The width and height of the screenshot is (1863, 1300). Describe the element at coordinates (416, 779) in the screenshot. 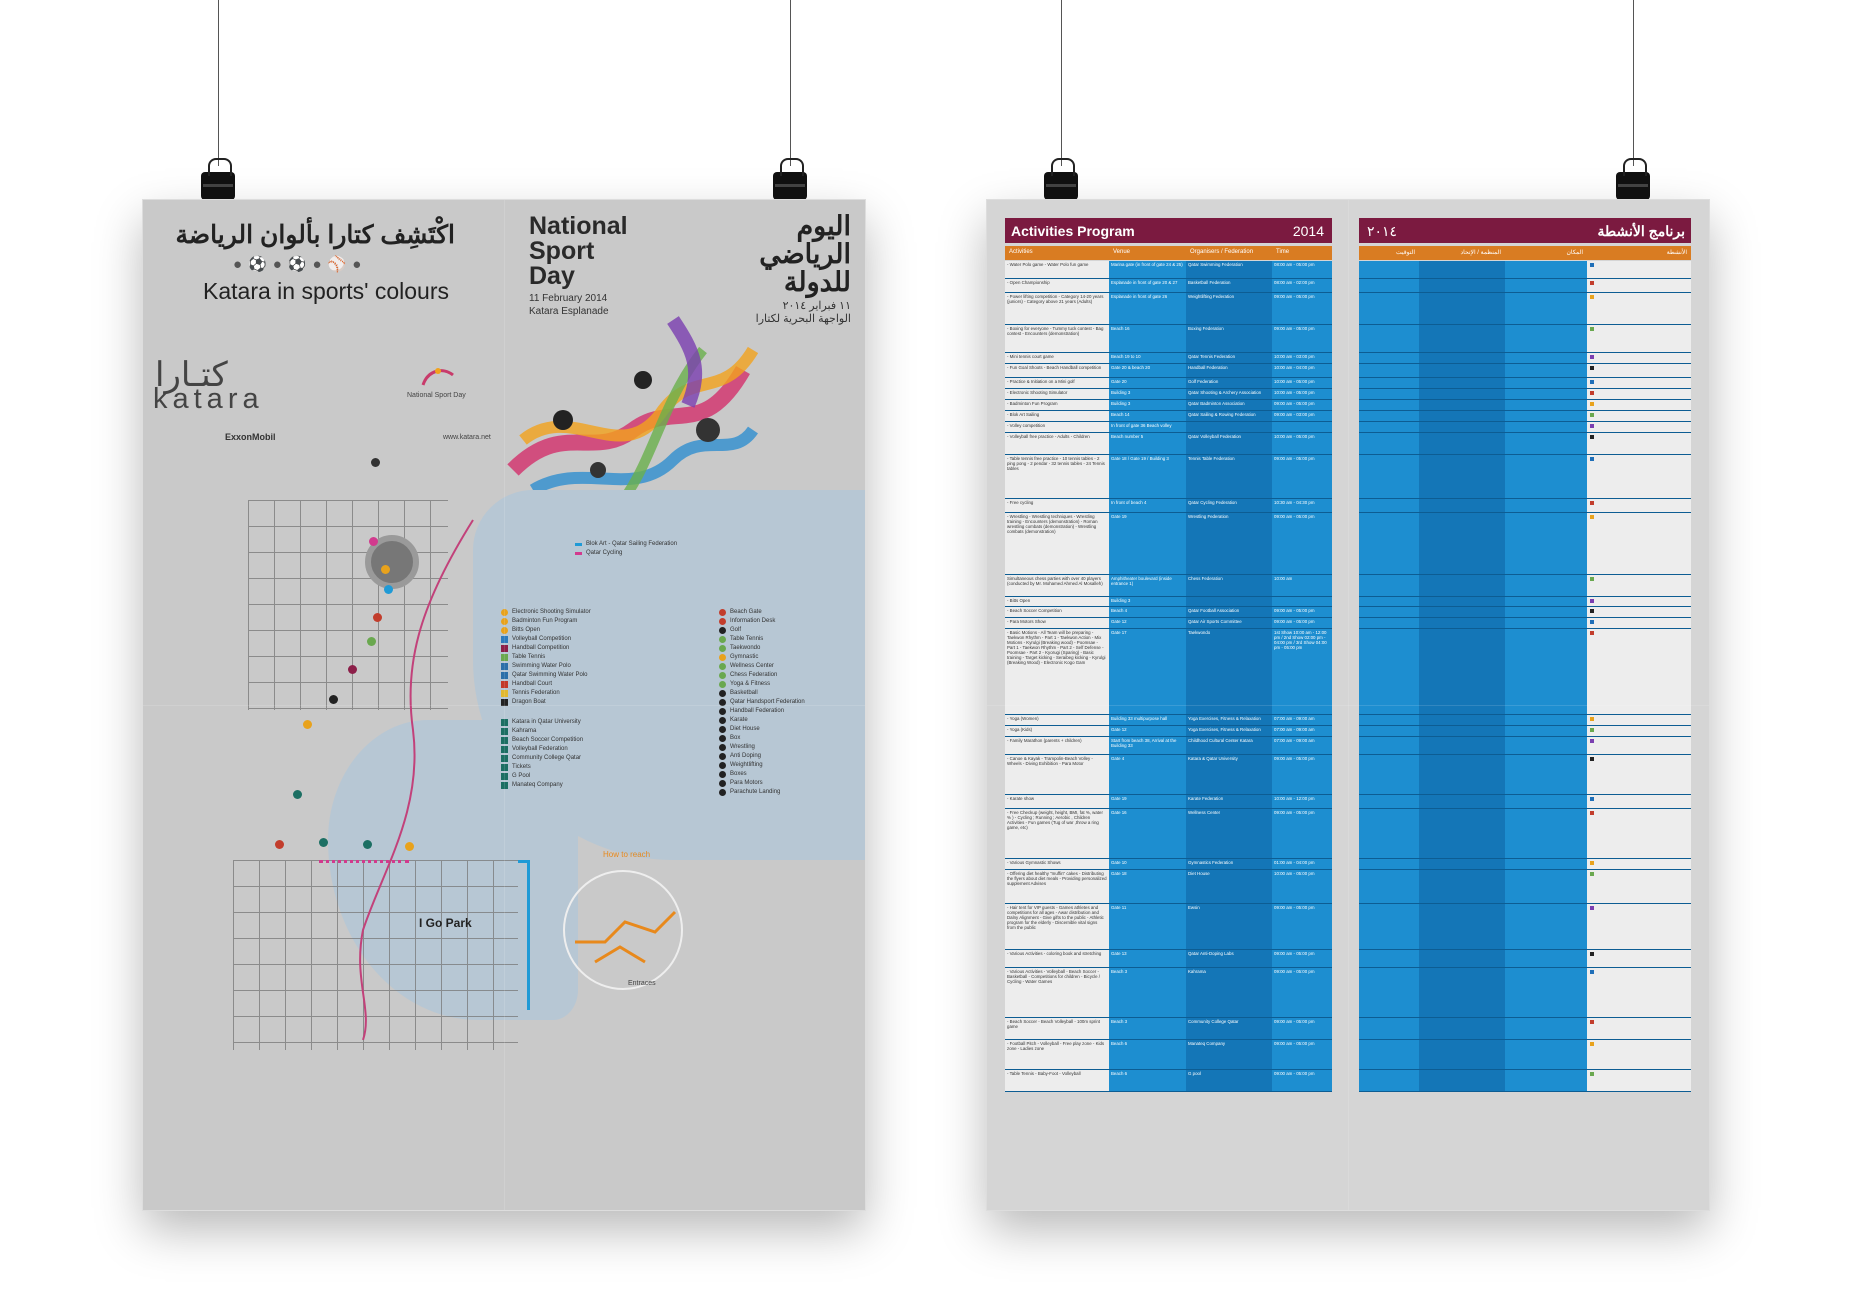

I see `route-path` at that location.